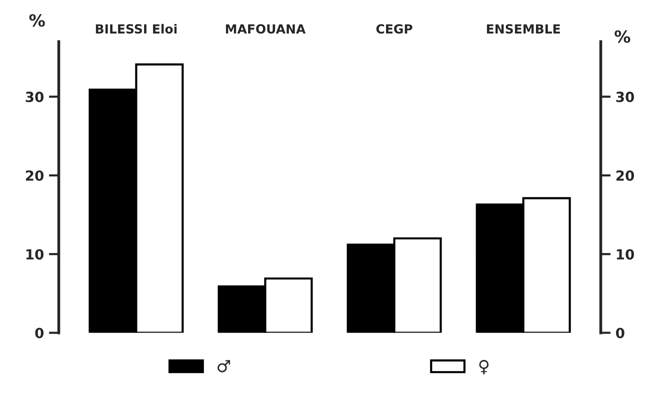  Describe the element at coordinates (35, 254) in the screenshot. I see `y-tick-label: 10` at that location.